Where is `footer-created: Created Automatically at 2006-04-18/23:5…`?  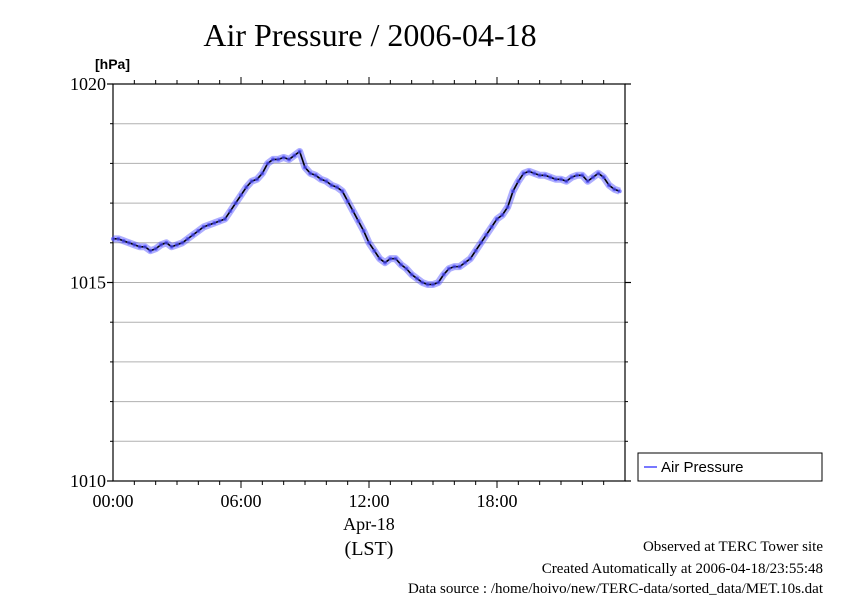 footer-created: Created Automatically at 2006-04-18/23:5… is located at coordinates (682, 569).